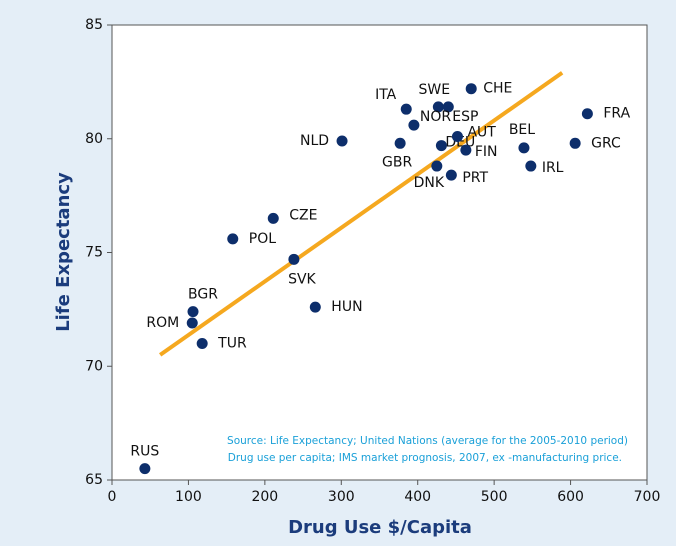  I want to click on x-tick-label: 300, so click(341, 497).